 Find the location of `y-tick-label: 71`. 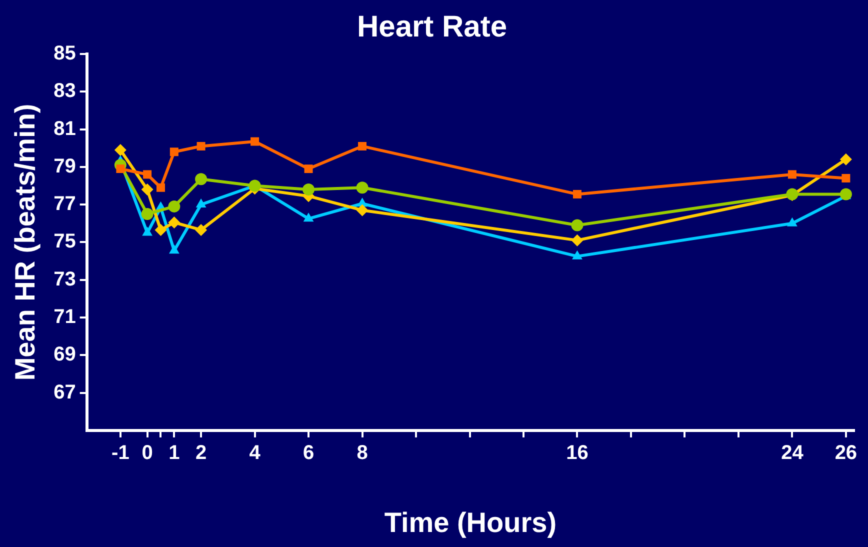

y-tick-label: 71 is located at coordinates (65, 317).